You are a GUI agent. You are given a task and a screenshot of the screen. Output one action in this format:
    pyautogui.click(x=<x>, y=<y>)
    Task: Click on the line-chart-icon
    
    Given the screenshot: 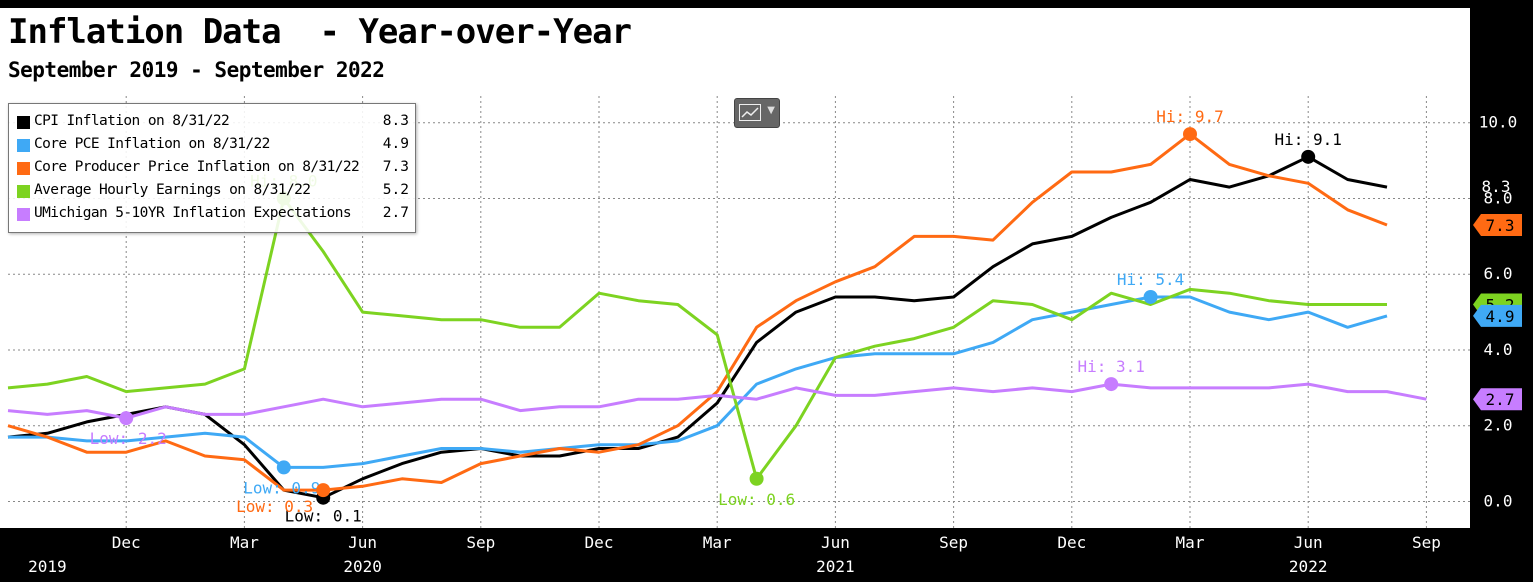 What is the action you would take?
    pyautogui.click(x=750, y=112)
    